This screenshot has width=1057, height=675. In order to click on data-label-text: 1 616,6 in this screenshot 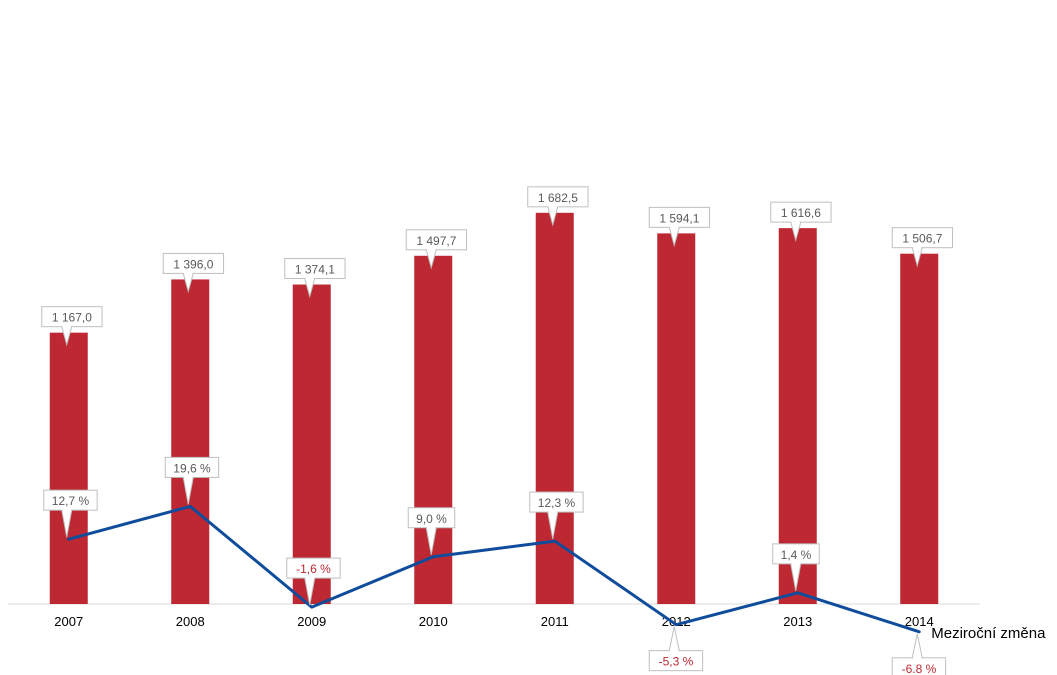, I will do `click(801, 213)`.